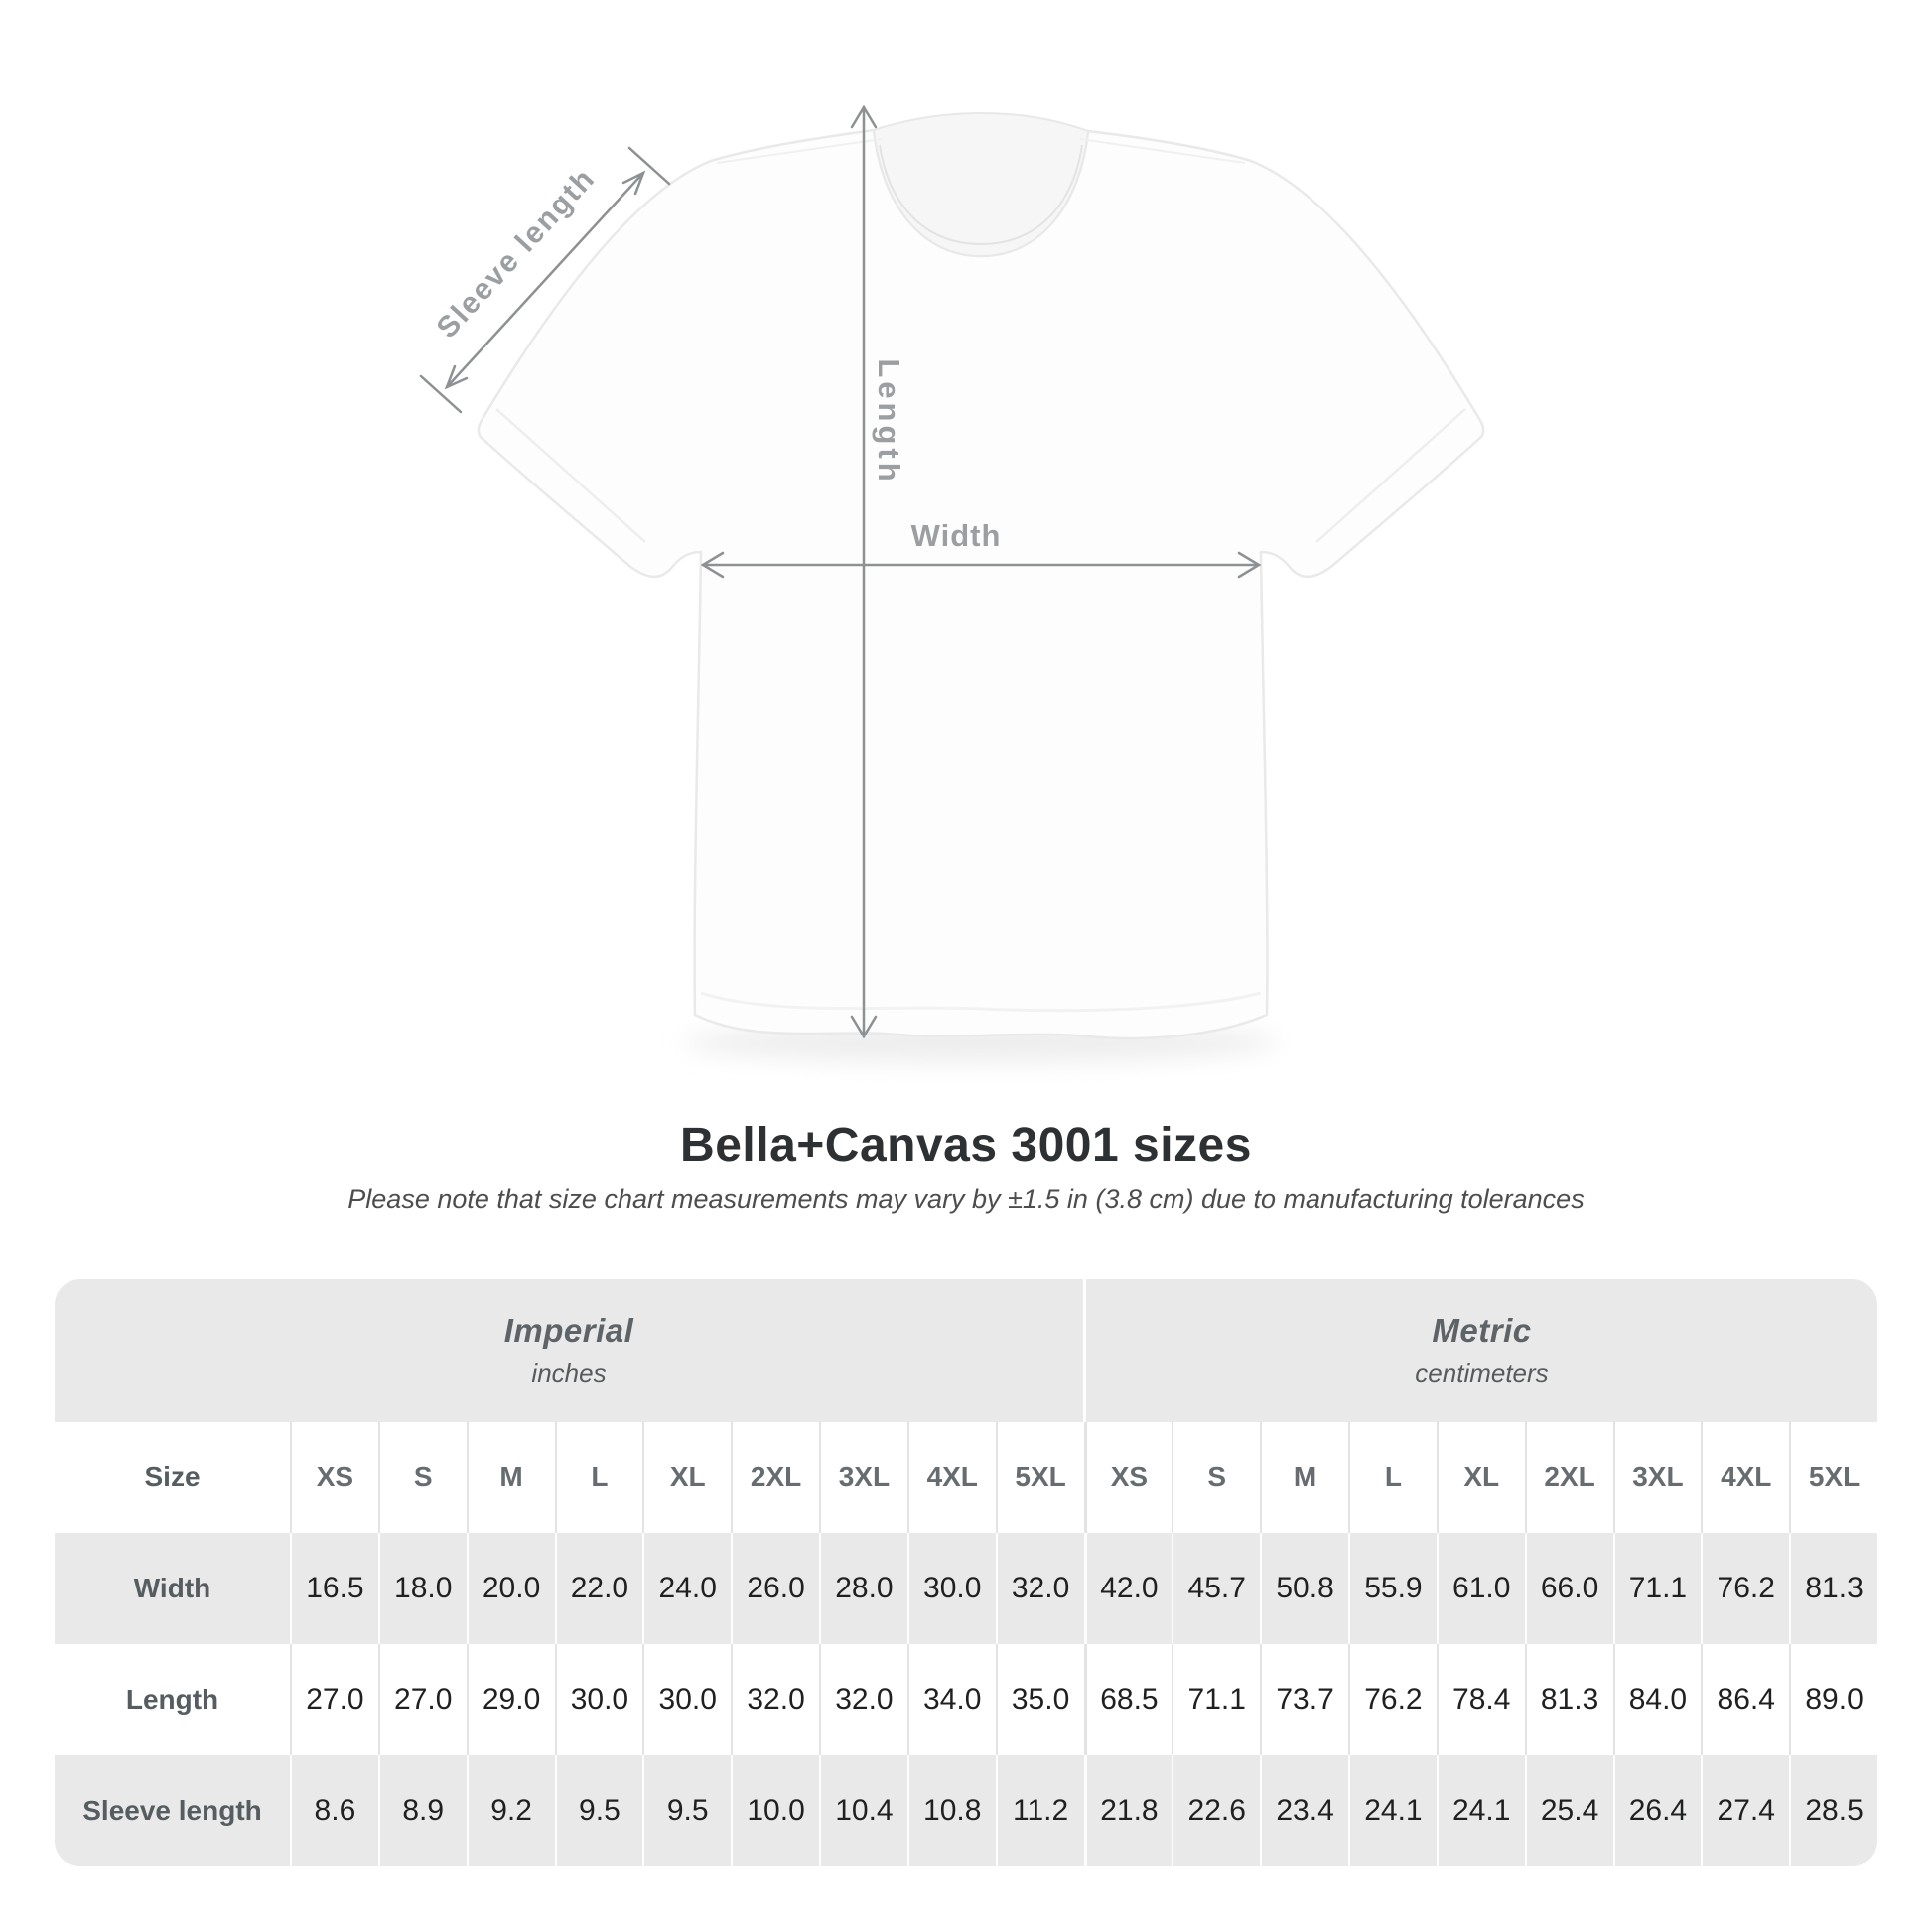 The image size is (1932, 1932). Describe the element at coordinates (511, 1810) in the screenshot. I see `size-value-cell: 9.2` at that location.